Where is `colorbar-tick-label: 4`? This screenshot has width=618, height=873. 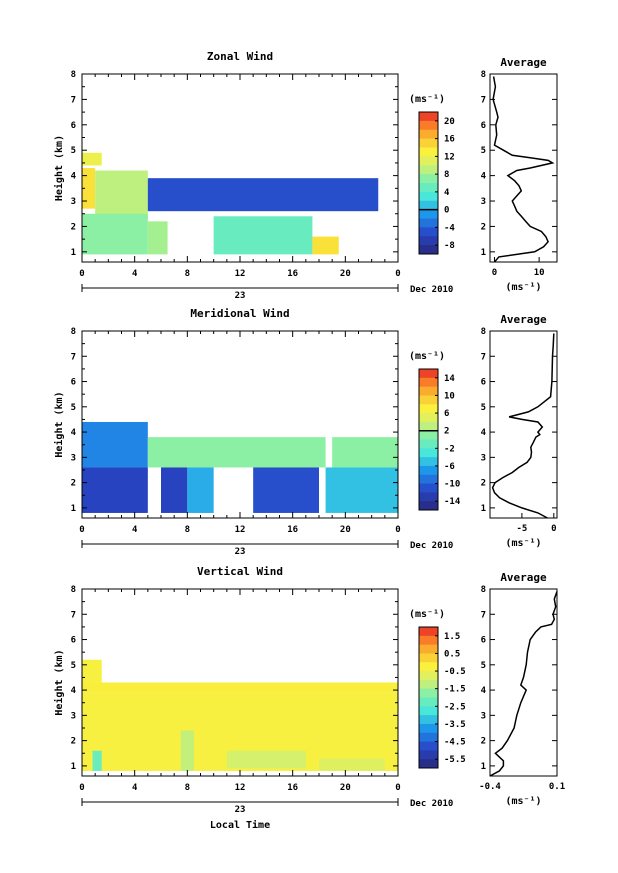
colorbar-tick-label: 4 is located at coordinates (447, 193).